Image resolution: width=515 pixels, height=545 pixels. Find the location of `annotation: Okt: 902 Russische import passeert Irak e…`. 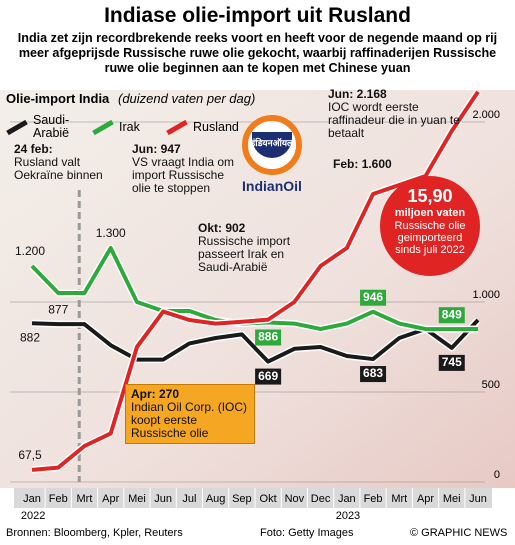

annotation: Okt: 902 Russische import passeert Irak e… is located at coordinates (250, 248).